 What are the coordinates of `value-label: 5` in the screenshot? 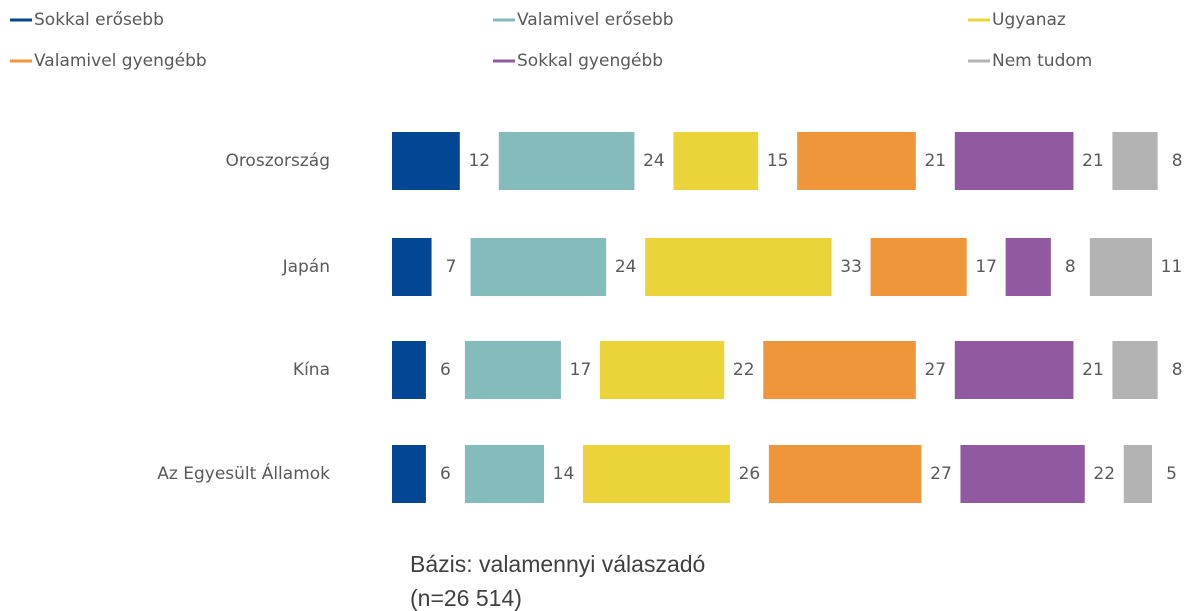 It's located at (1171, 474).